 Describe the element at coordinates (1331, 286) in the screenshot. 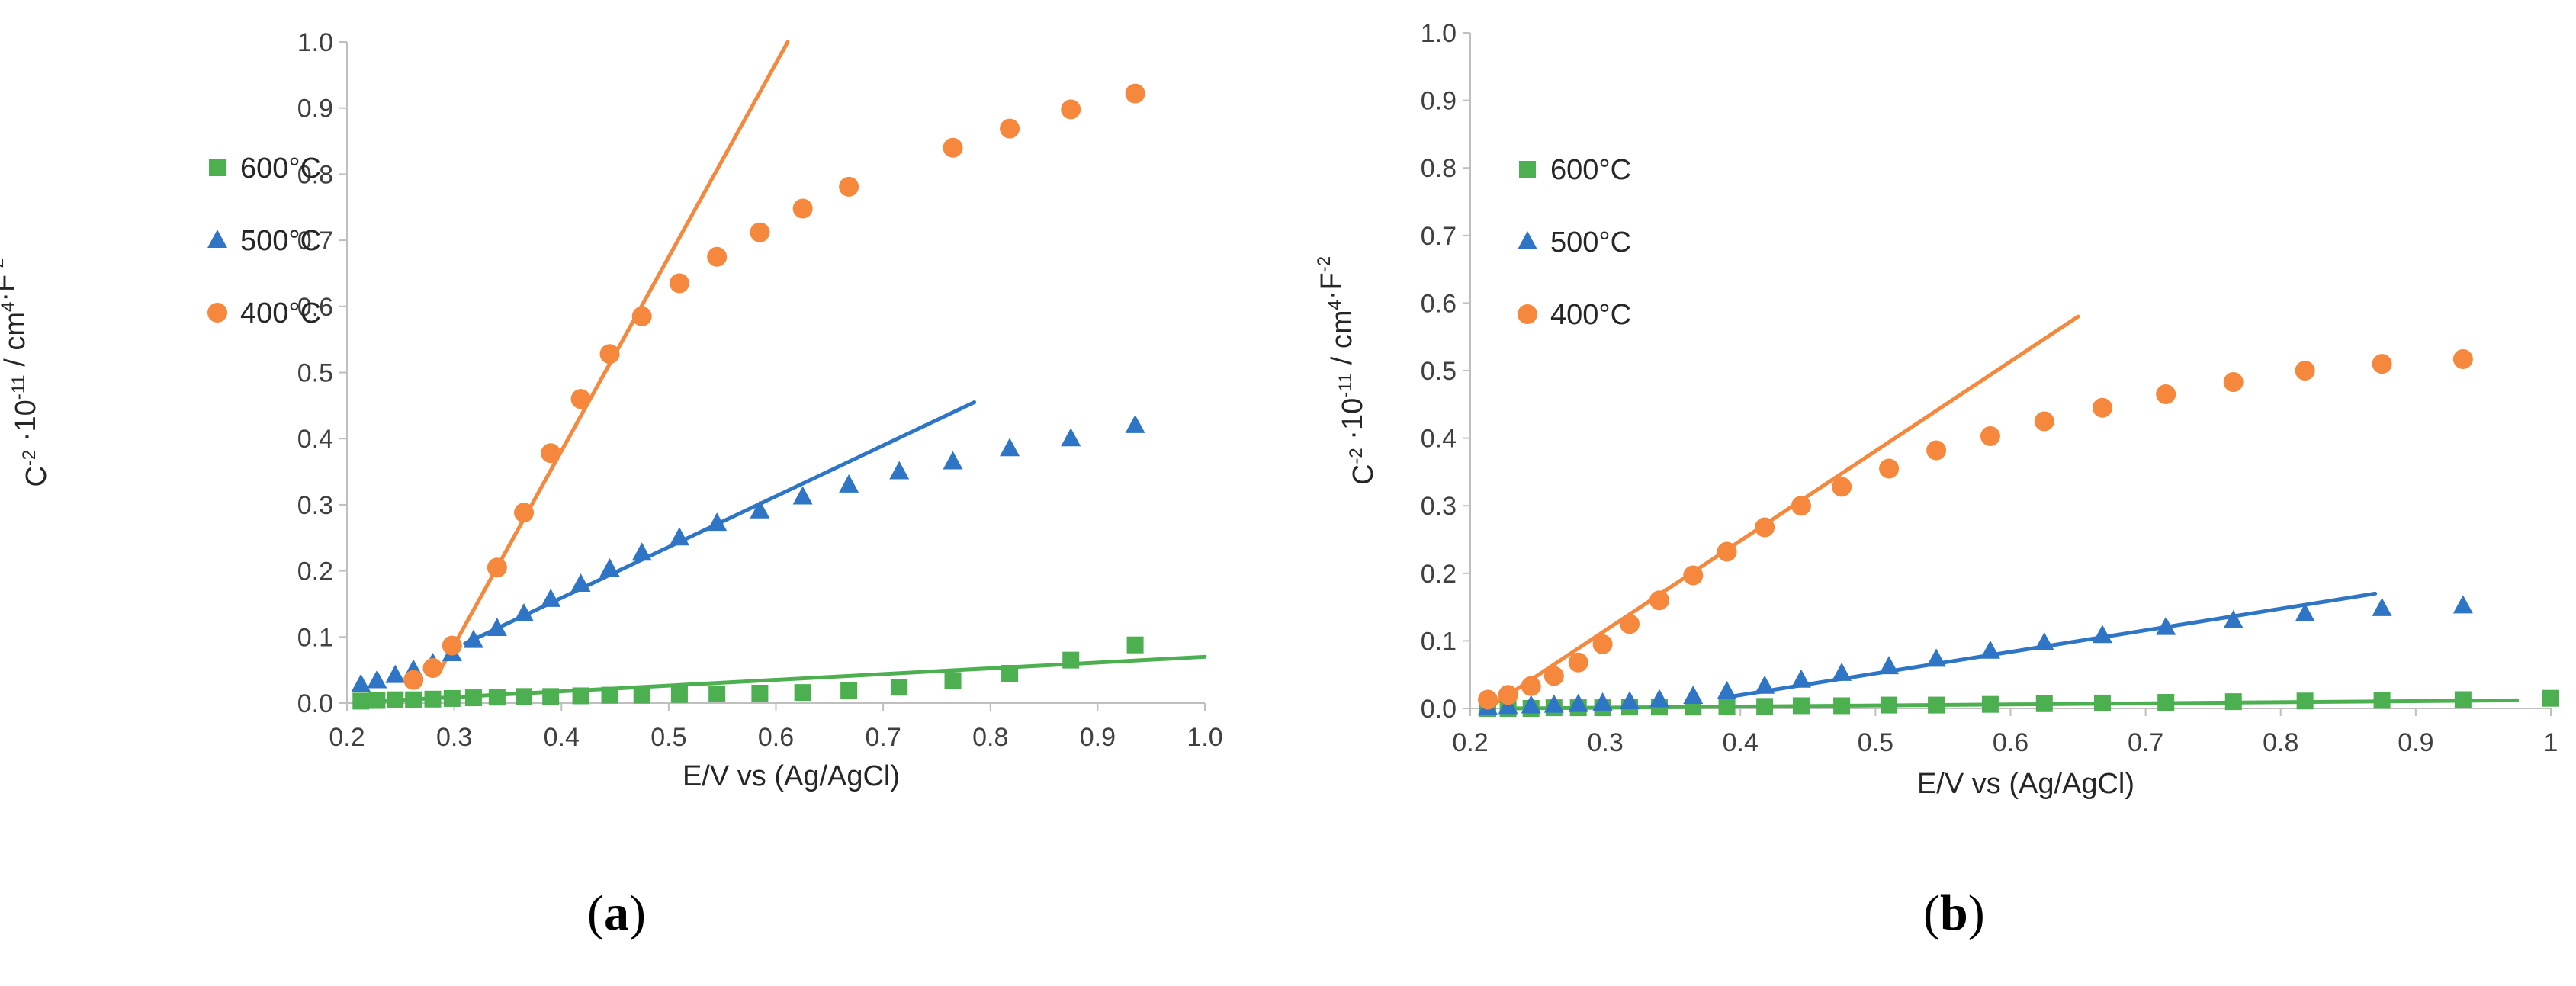

I see `y-axis-label-part: ·F` at that location.